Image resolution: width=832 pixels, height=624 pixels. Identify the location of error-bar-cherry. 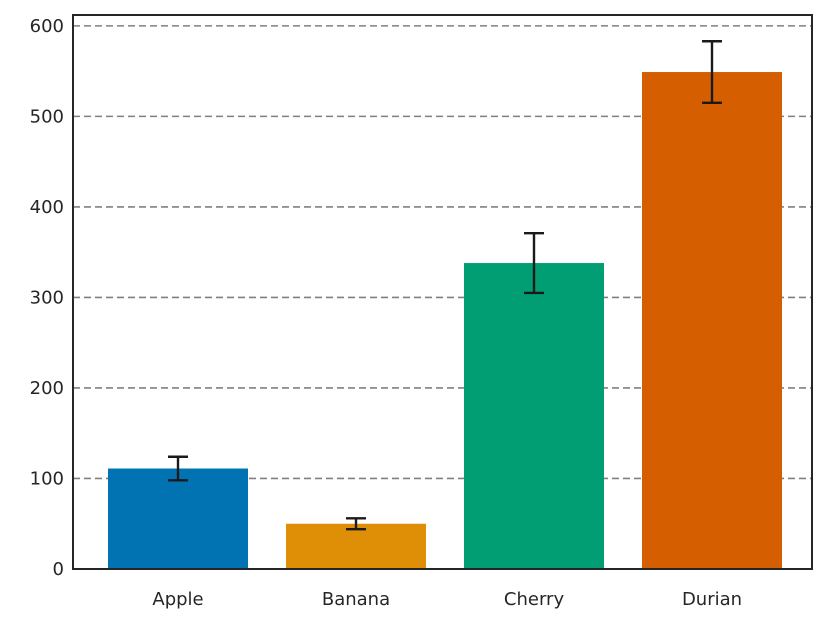
(534, 263).